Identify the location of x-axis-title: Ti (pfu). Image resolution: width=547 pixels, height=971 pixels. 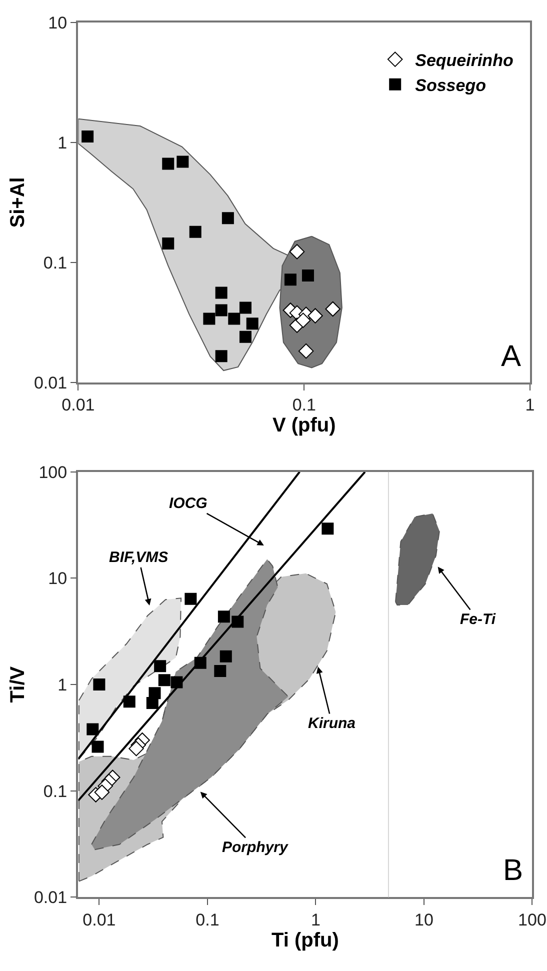
(305, 940).